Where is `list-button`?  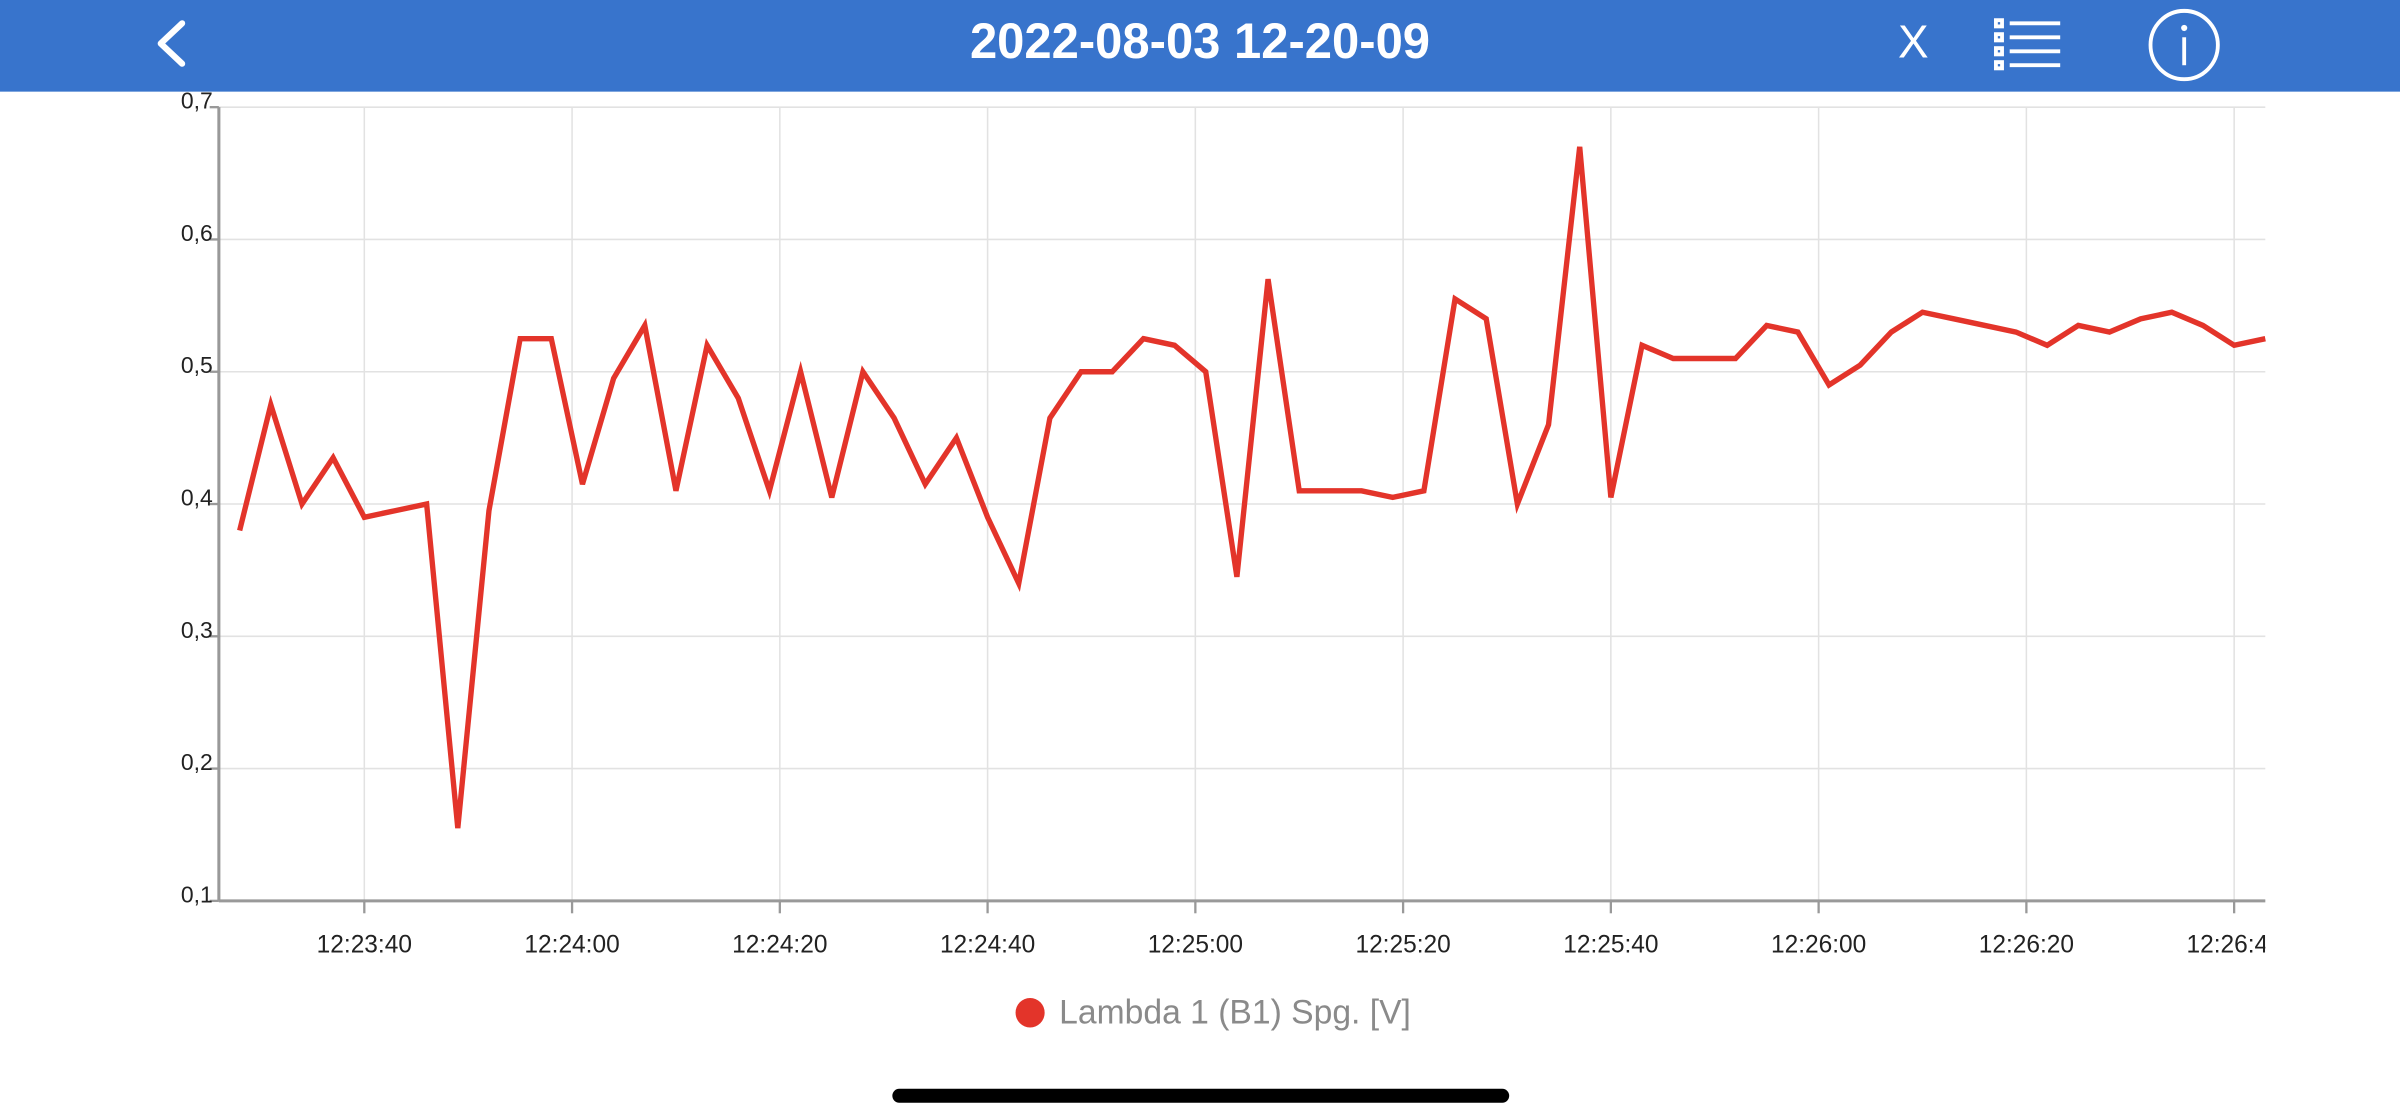
list-button is located at coordinates (2027, 44).